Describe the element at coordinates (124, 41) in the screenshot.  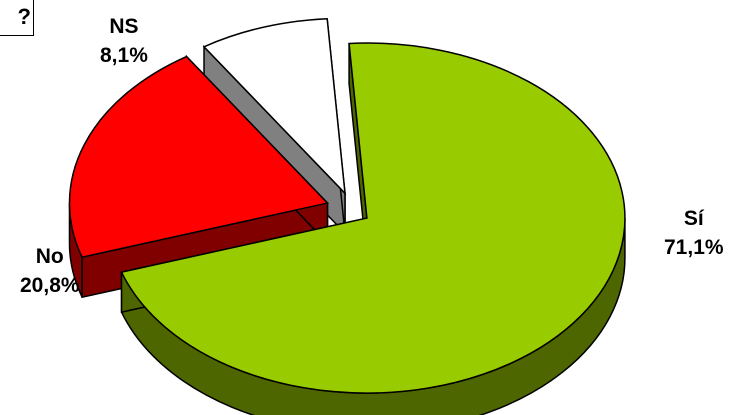
I see `slice-label-ns: NS 8,1%` at that location.